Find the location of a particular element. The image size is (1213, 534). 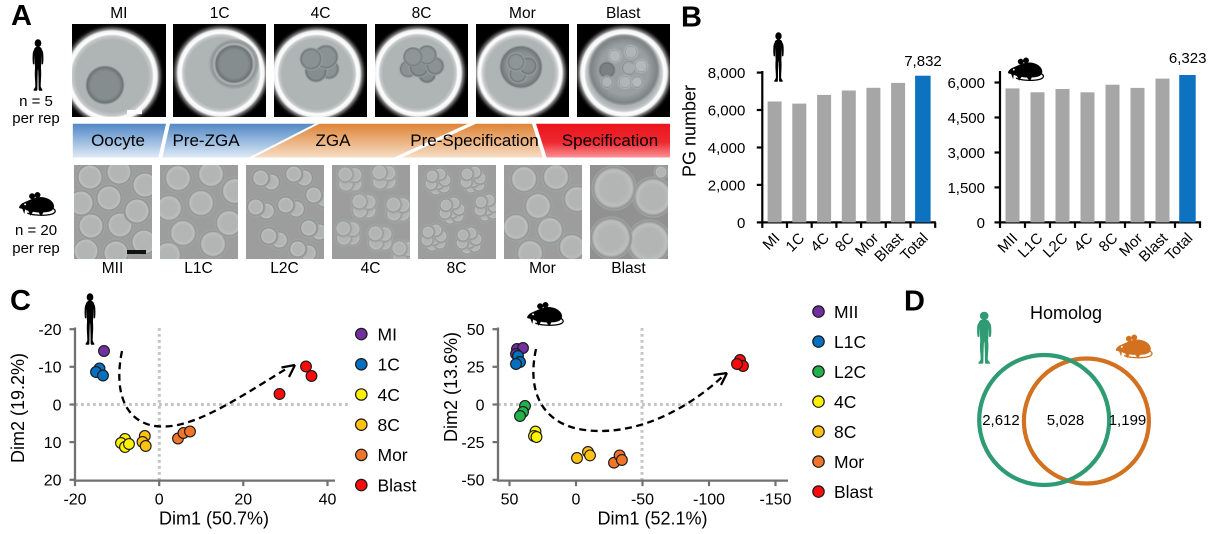

svg-text: Oocyte is located at coordinates (118, 140).